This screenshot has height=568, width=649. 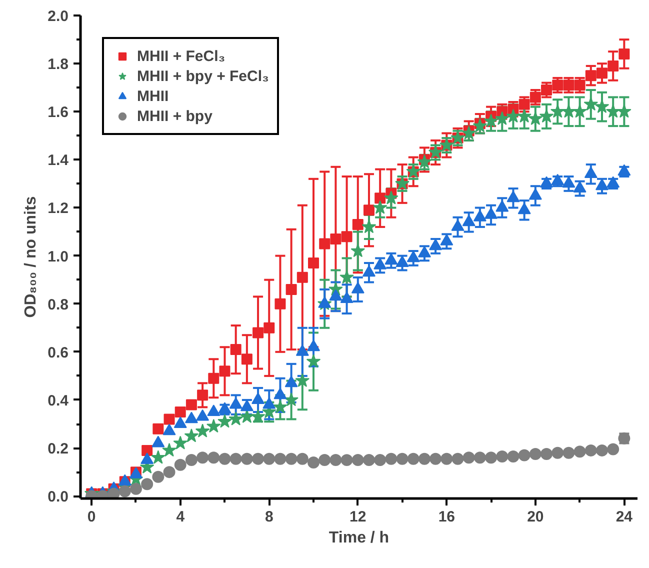 What do you see at coordinates (58, 209) in the screenshot?
I see `y-tick-label: 1.2` at bounding box center [58, 209].